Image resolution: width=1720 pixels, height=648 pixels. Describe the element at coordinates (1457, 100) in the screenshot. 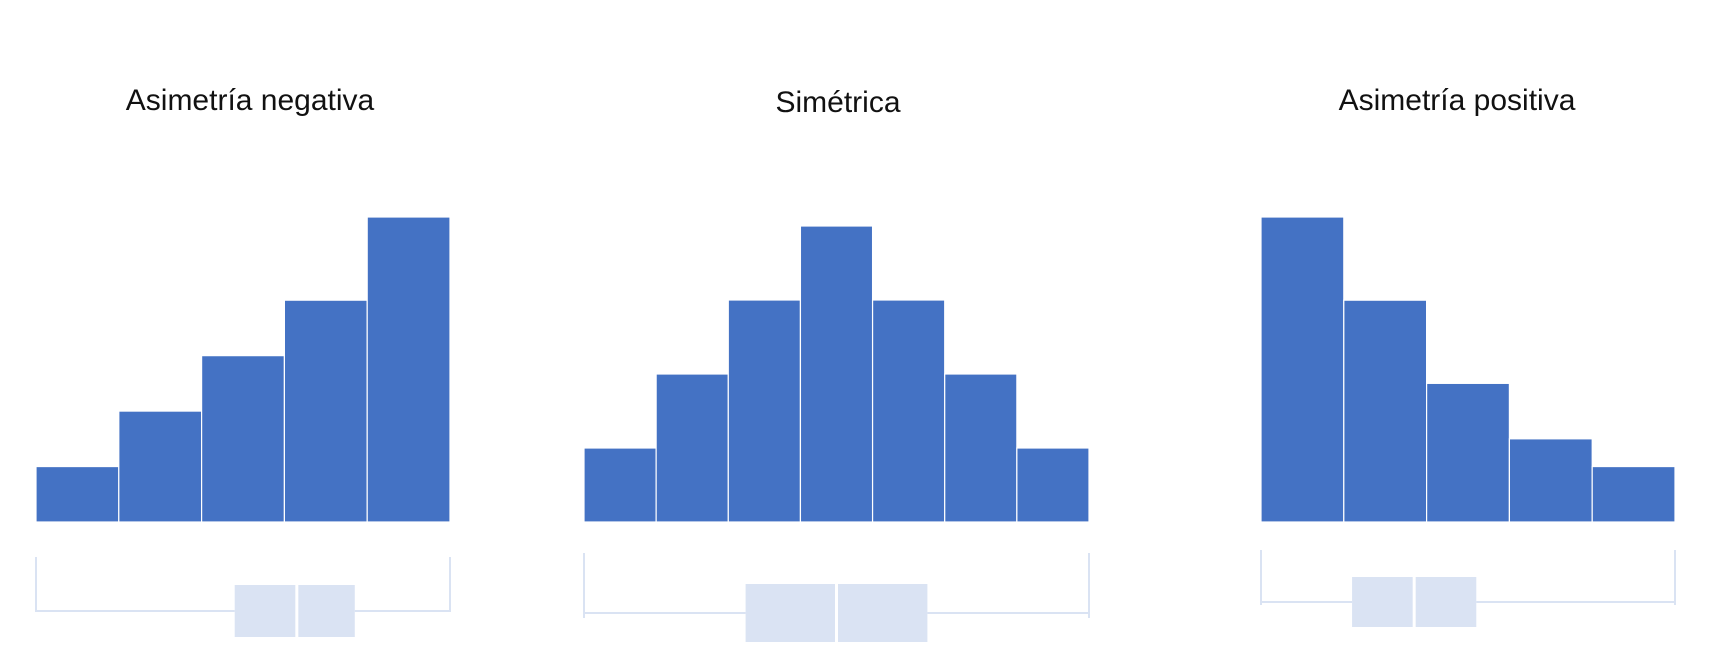

I see `chart-title: Asimetría positiva` at that location.